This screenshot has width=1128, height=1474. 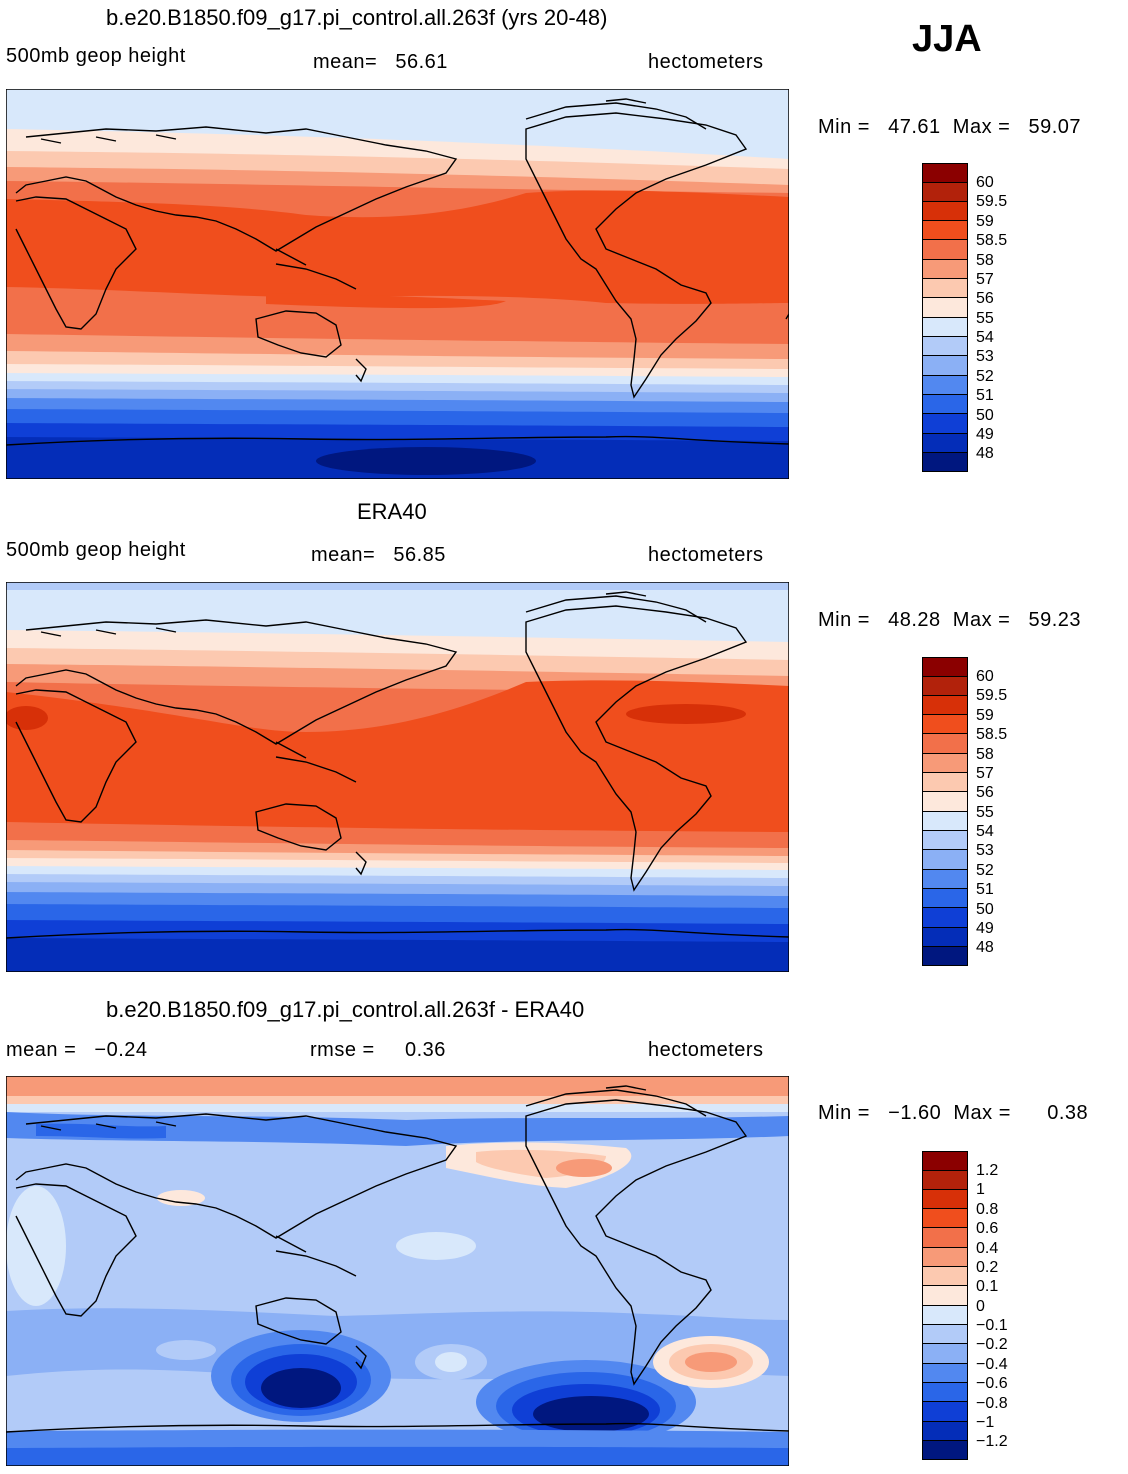 I want to click on colorbar-tick: −1, so click(x=985, y=1422).